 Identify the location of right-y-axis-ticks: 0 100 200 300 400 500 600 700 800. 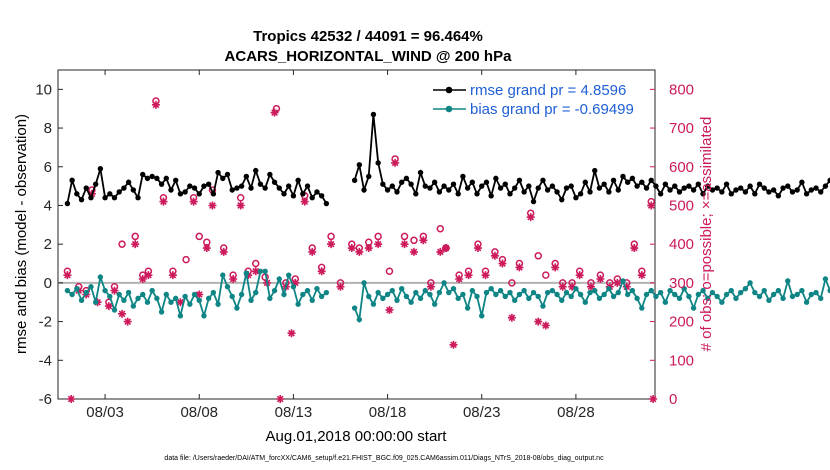
(672, 244).